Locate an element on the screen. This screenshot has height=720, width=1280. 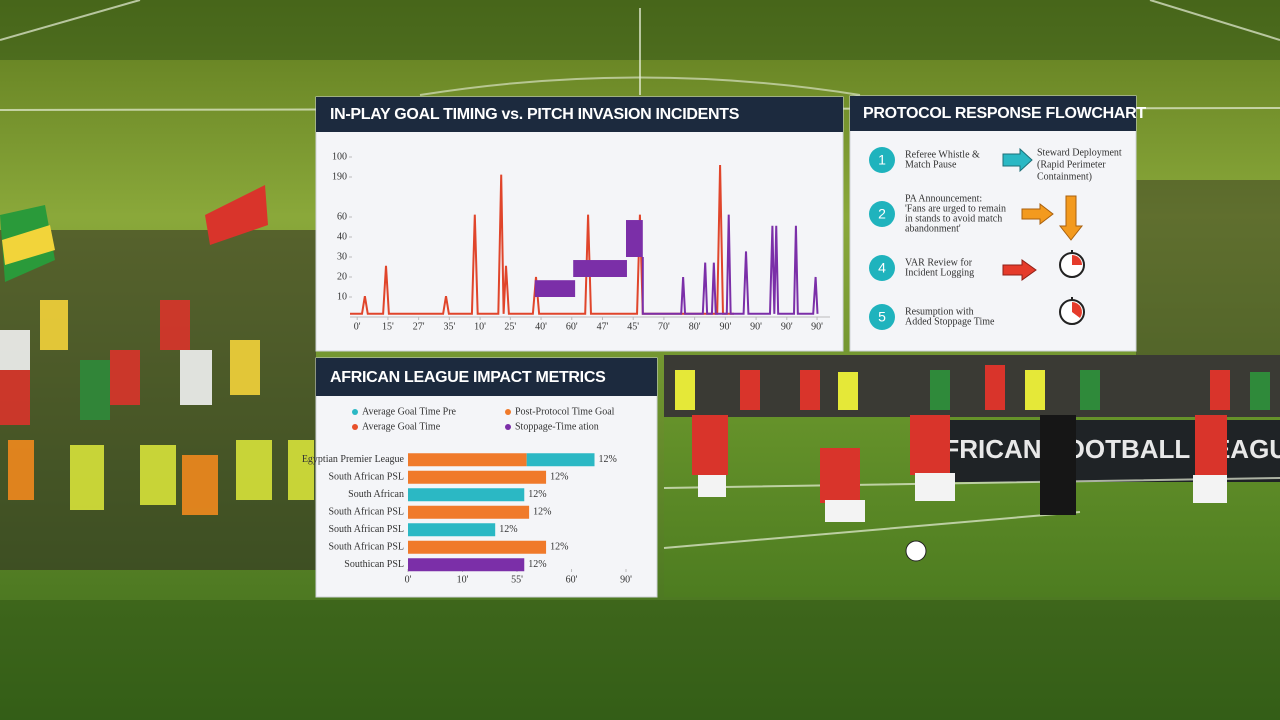
category-label: South African is located at coordinates (376, 494).